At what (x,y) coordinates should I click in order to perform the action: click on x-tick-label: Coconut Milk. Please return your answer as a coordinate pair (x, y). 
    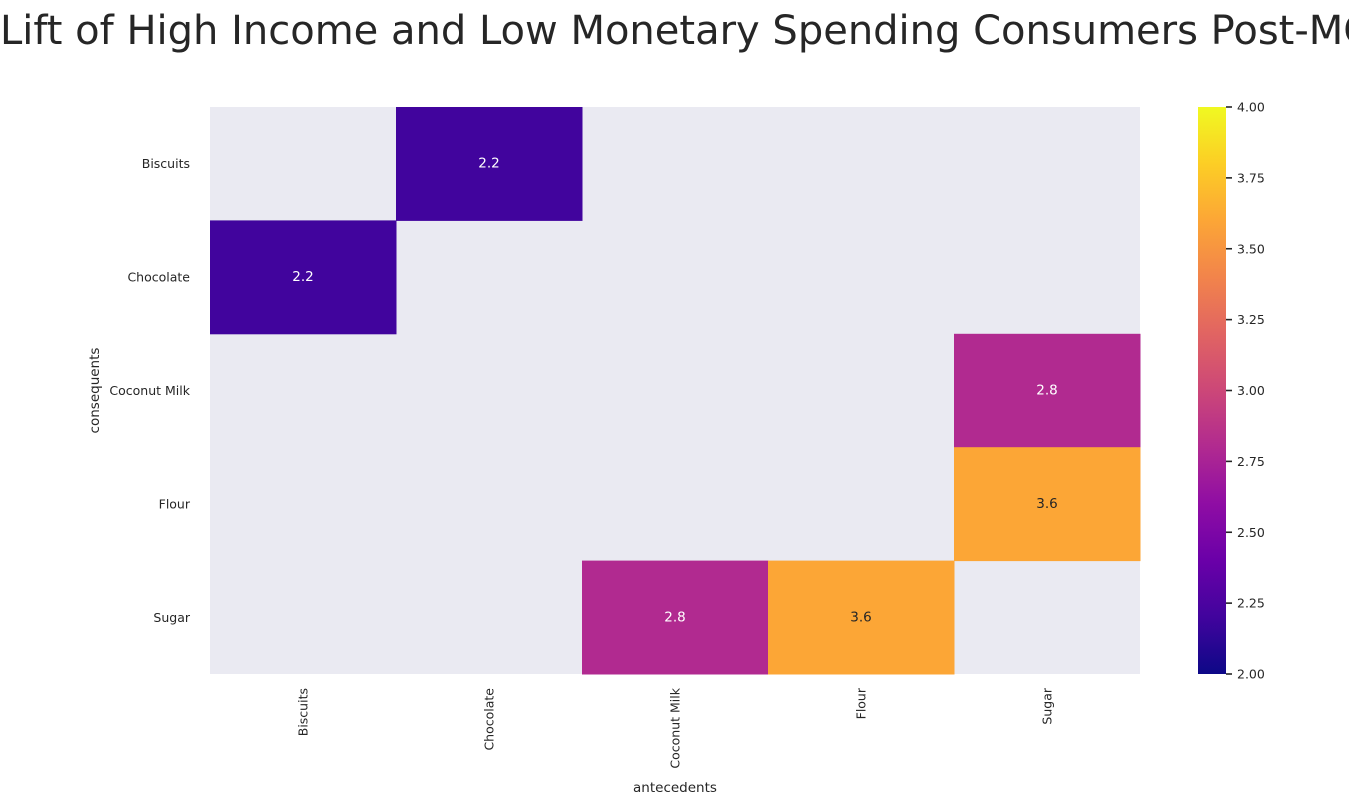
    Looking at the image, I should click on (675, 727).